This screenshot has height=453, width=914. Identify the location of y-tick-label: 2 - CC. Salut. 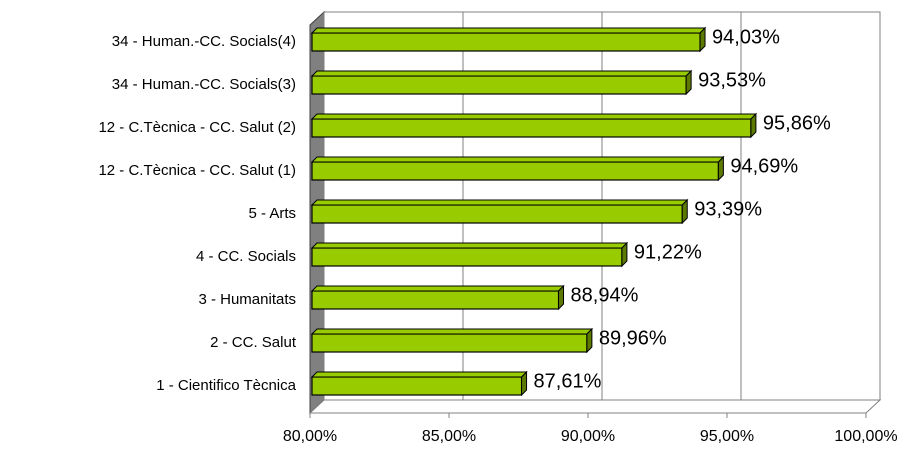
(253, 342).